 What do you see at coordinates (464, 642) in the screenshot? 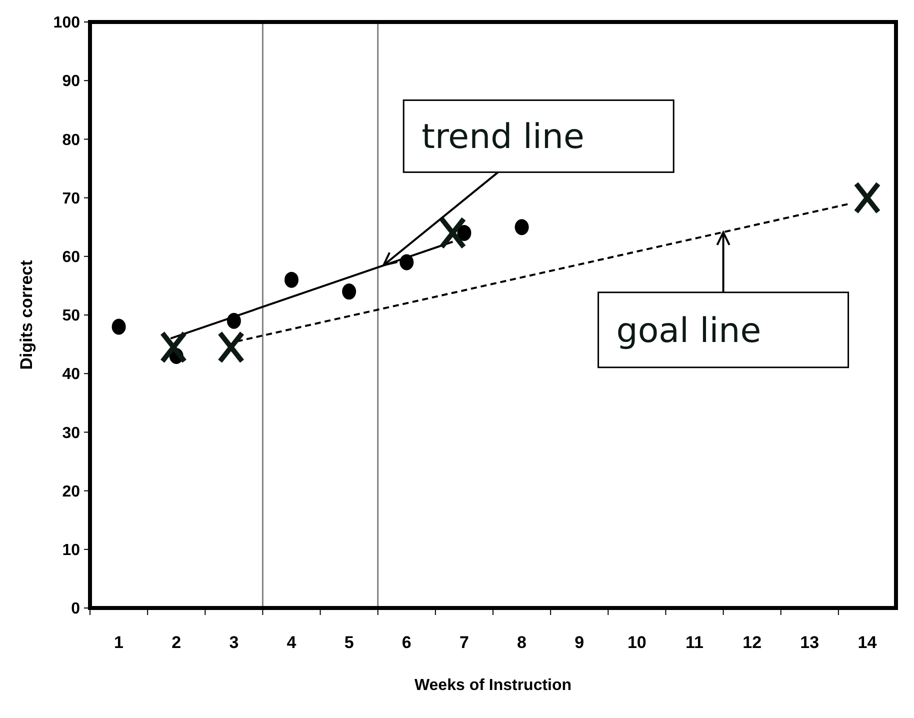
I see `x-tick-label: 7` at bounding box center [464, 642].